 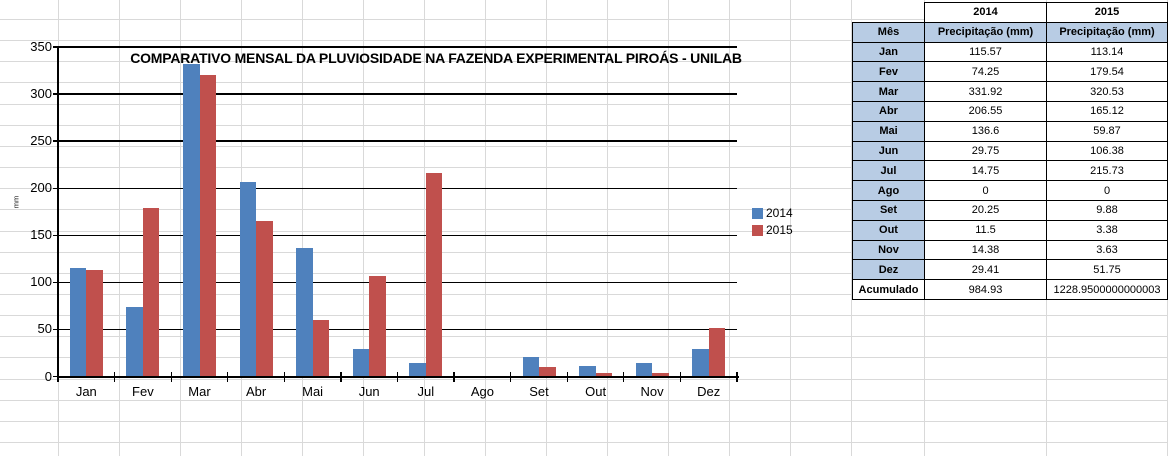 What do you see at coordinates (660, 375) in the screenshot?
I see `bar-2015-Nov` at bounding box center [660, 375].